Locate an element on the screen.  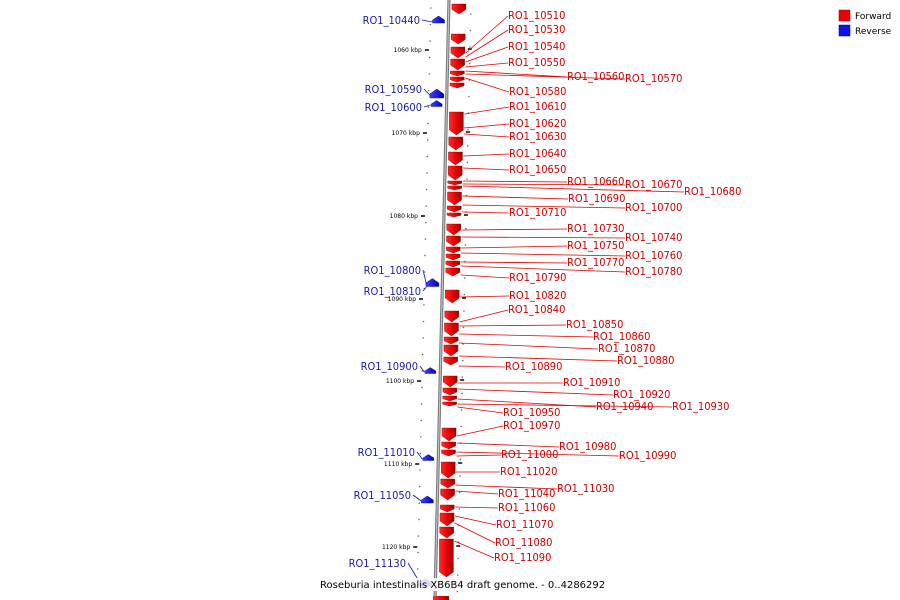
reverse-gene-label: RO1_10900 is located at coordinates (389, 366).